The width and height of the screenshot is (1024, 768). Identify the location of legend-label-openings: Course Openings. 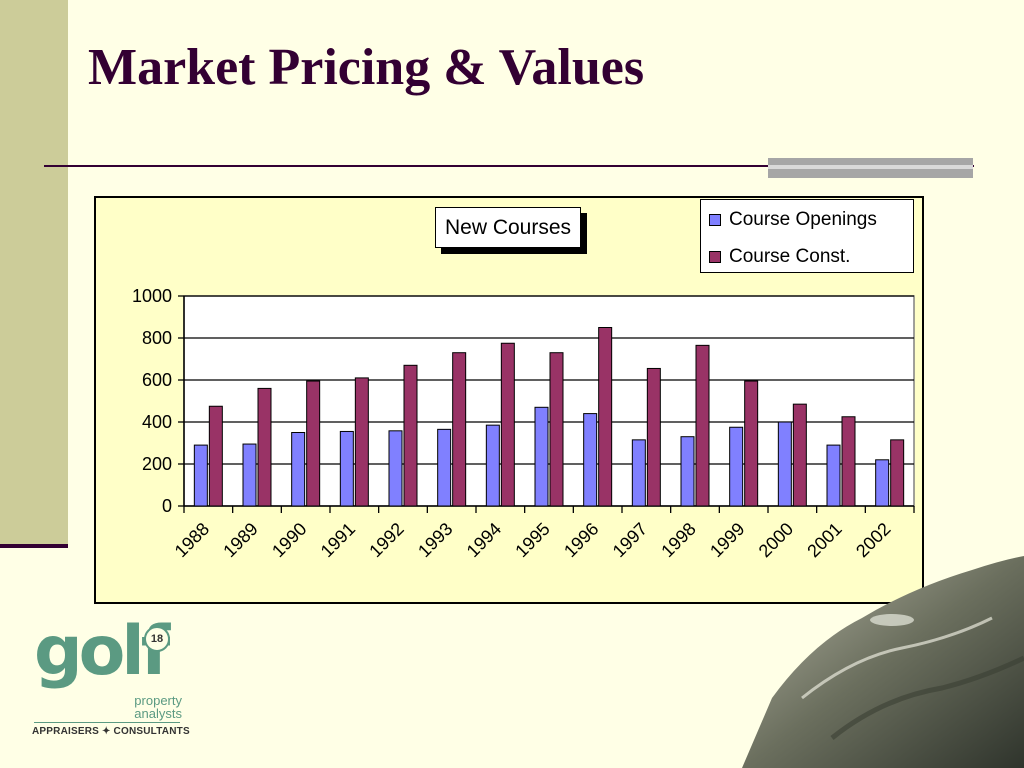
(803, 219).